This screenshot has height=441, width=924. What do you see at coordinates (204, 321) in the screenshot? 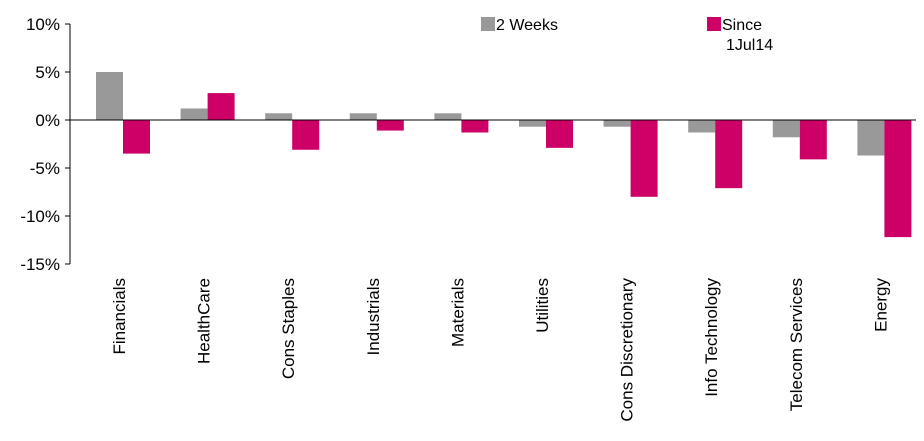
I see `category-label: HealthCare` at bounding box center [204, 321].